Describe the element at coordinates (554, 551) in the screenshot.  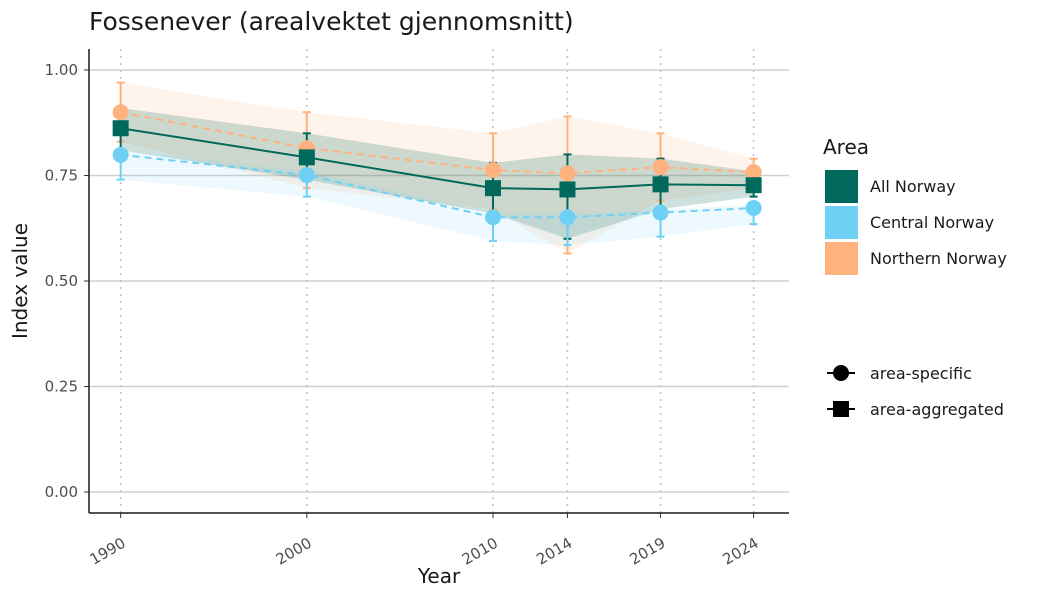
I see `x-tick-label: 2014` at that location.